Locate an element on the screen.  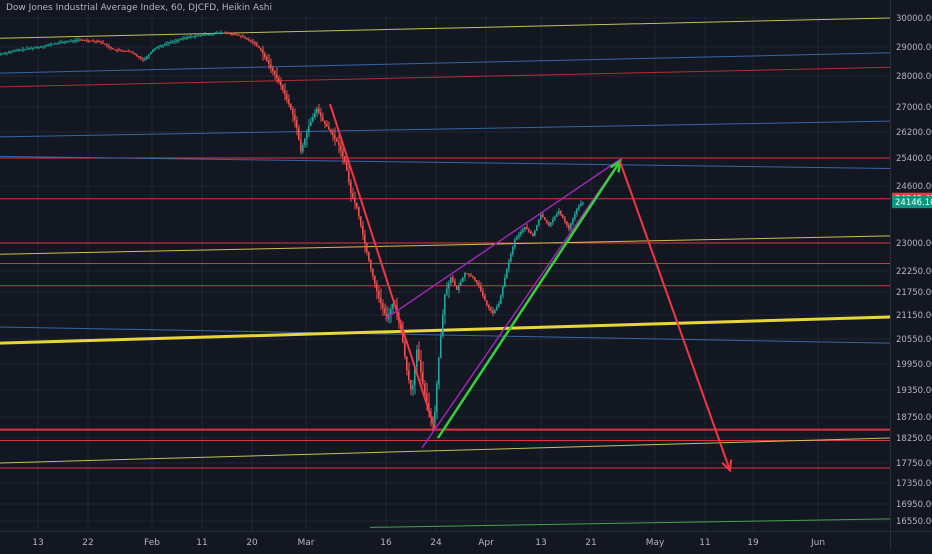
price-tick-label: 18250.00 is located at coordinates (914, 439).